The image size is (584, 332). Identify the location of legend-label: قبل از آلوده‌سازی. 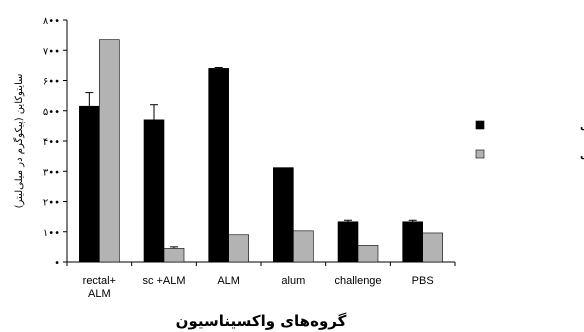
(582, 125).